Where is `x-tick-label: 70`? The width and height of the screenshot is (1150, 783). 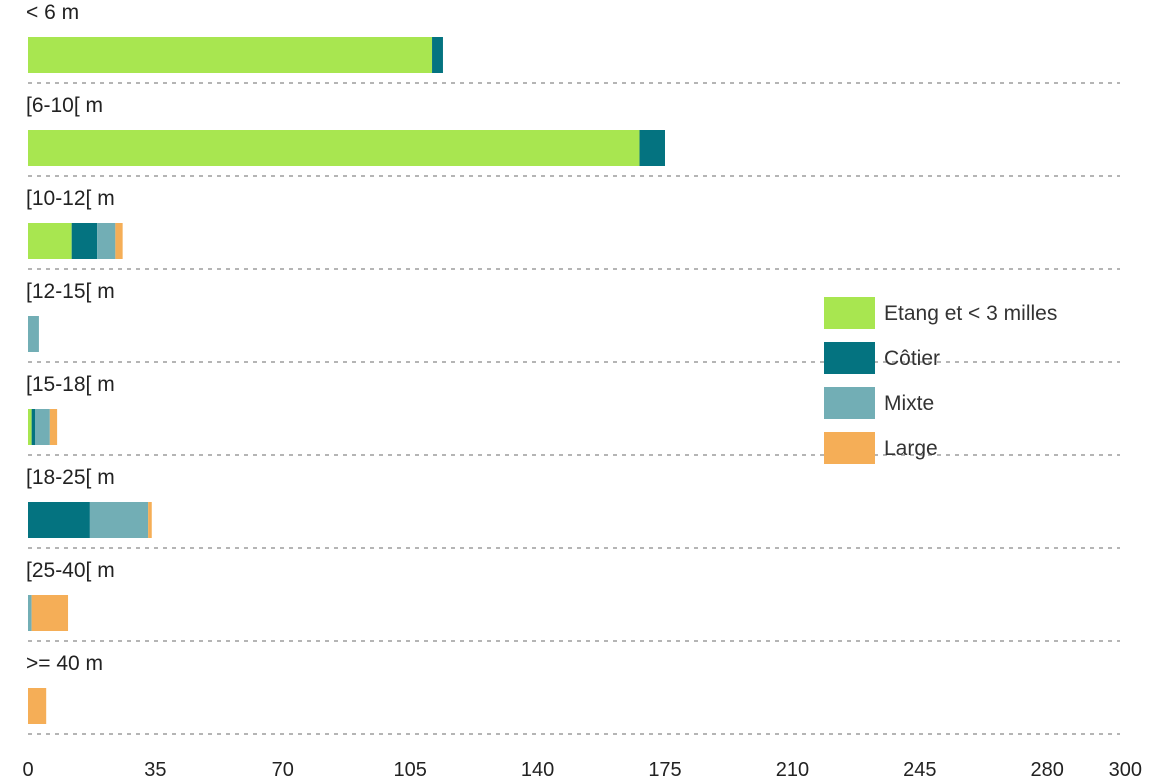 x-tick-label: 70 is located at coordinates (283, 770).